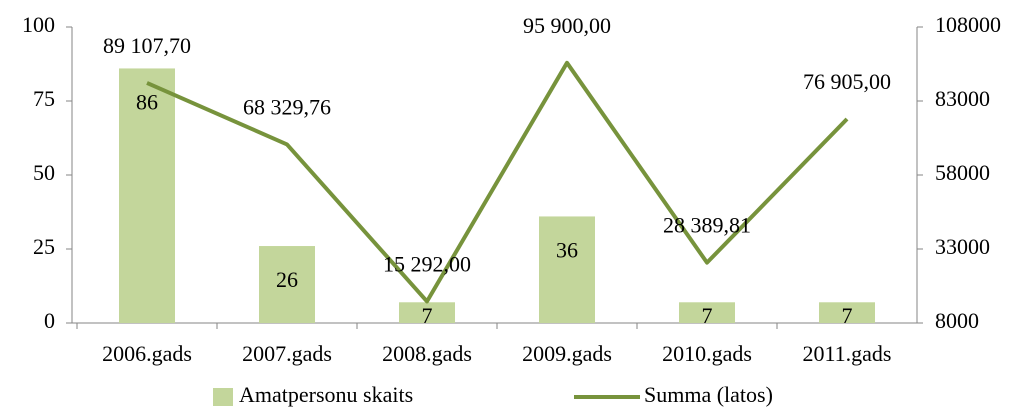 This screenshot has height=412, width=1033. What do you see at coordinates (287, 106) in the screenshot?
I see `line-value-label: 68 329,76` at bounding box center [287, 106].